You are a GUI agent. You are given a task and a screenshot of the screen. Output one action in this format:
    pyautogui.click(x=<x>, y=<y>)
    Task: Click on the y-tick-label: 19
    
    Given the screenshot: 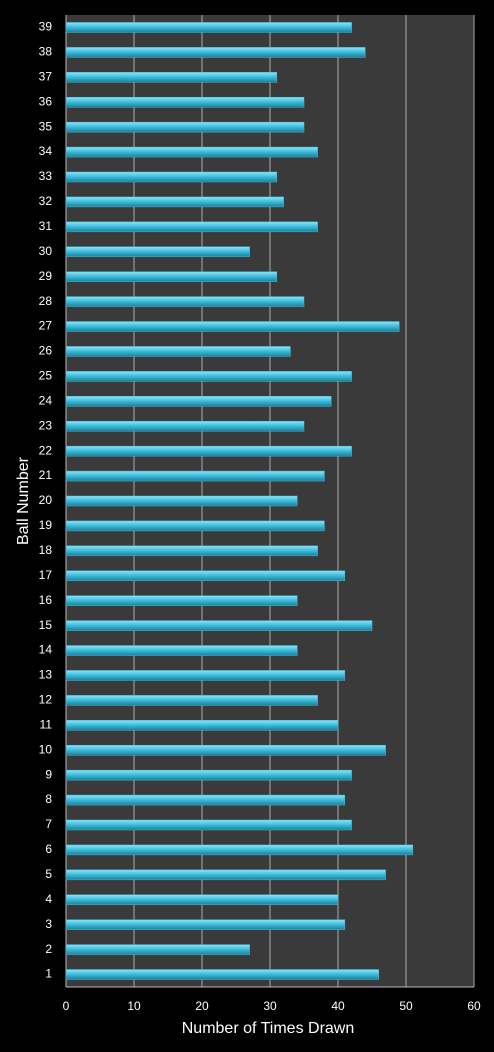 What is the action you would take?
    pyautogui.click(x=46, y=525)
    